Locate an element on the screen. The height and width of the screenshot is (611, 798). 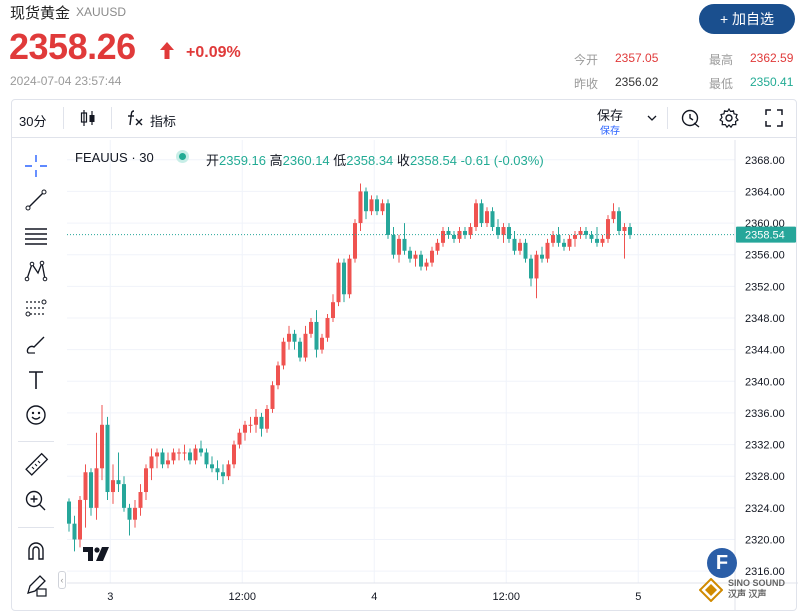
watermark-badge: F is located at coordinates (722, 563).